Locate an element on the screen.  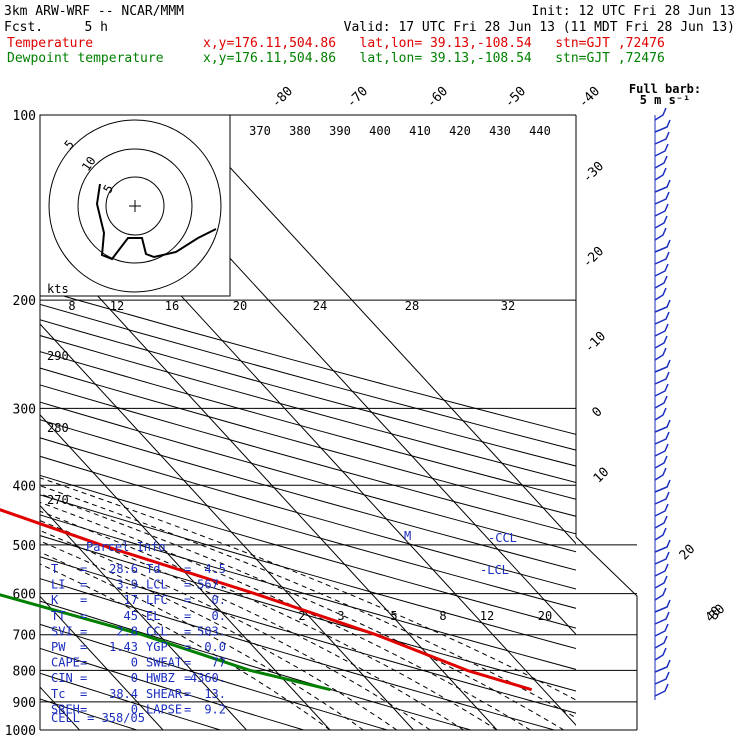
parcel-param-value: 0. is located at coordinates (219, 616).